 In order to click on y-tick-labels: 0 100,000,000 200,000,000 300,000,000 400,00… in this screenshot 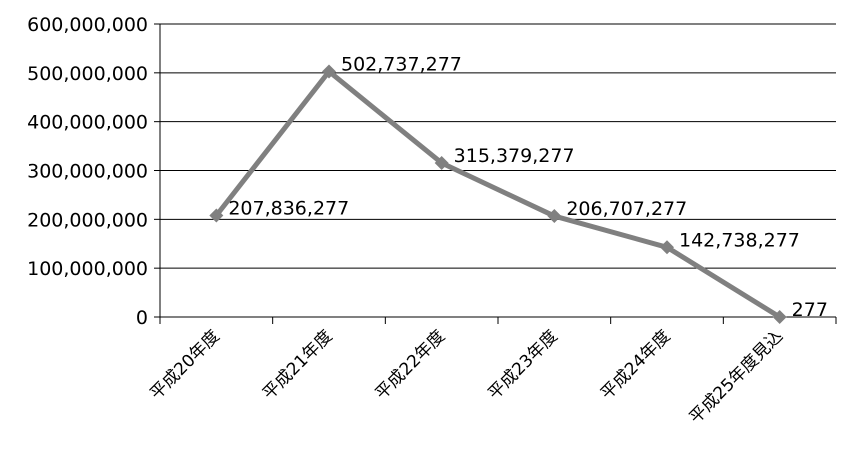, I will do `click(87, 171)`.